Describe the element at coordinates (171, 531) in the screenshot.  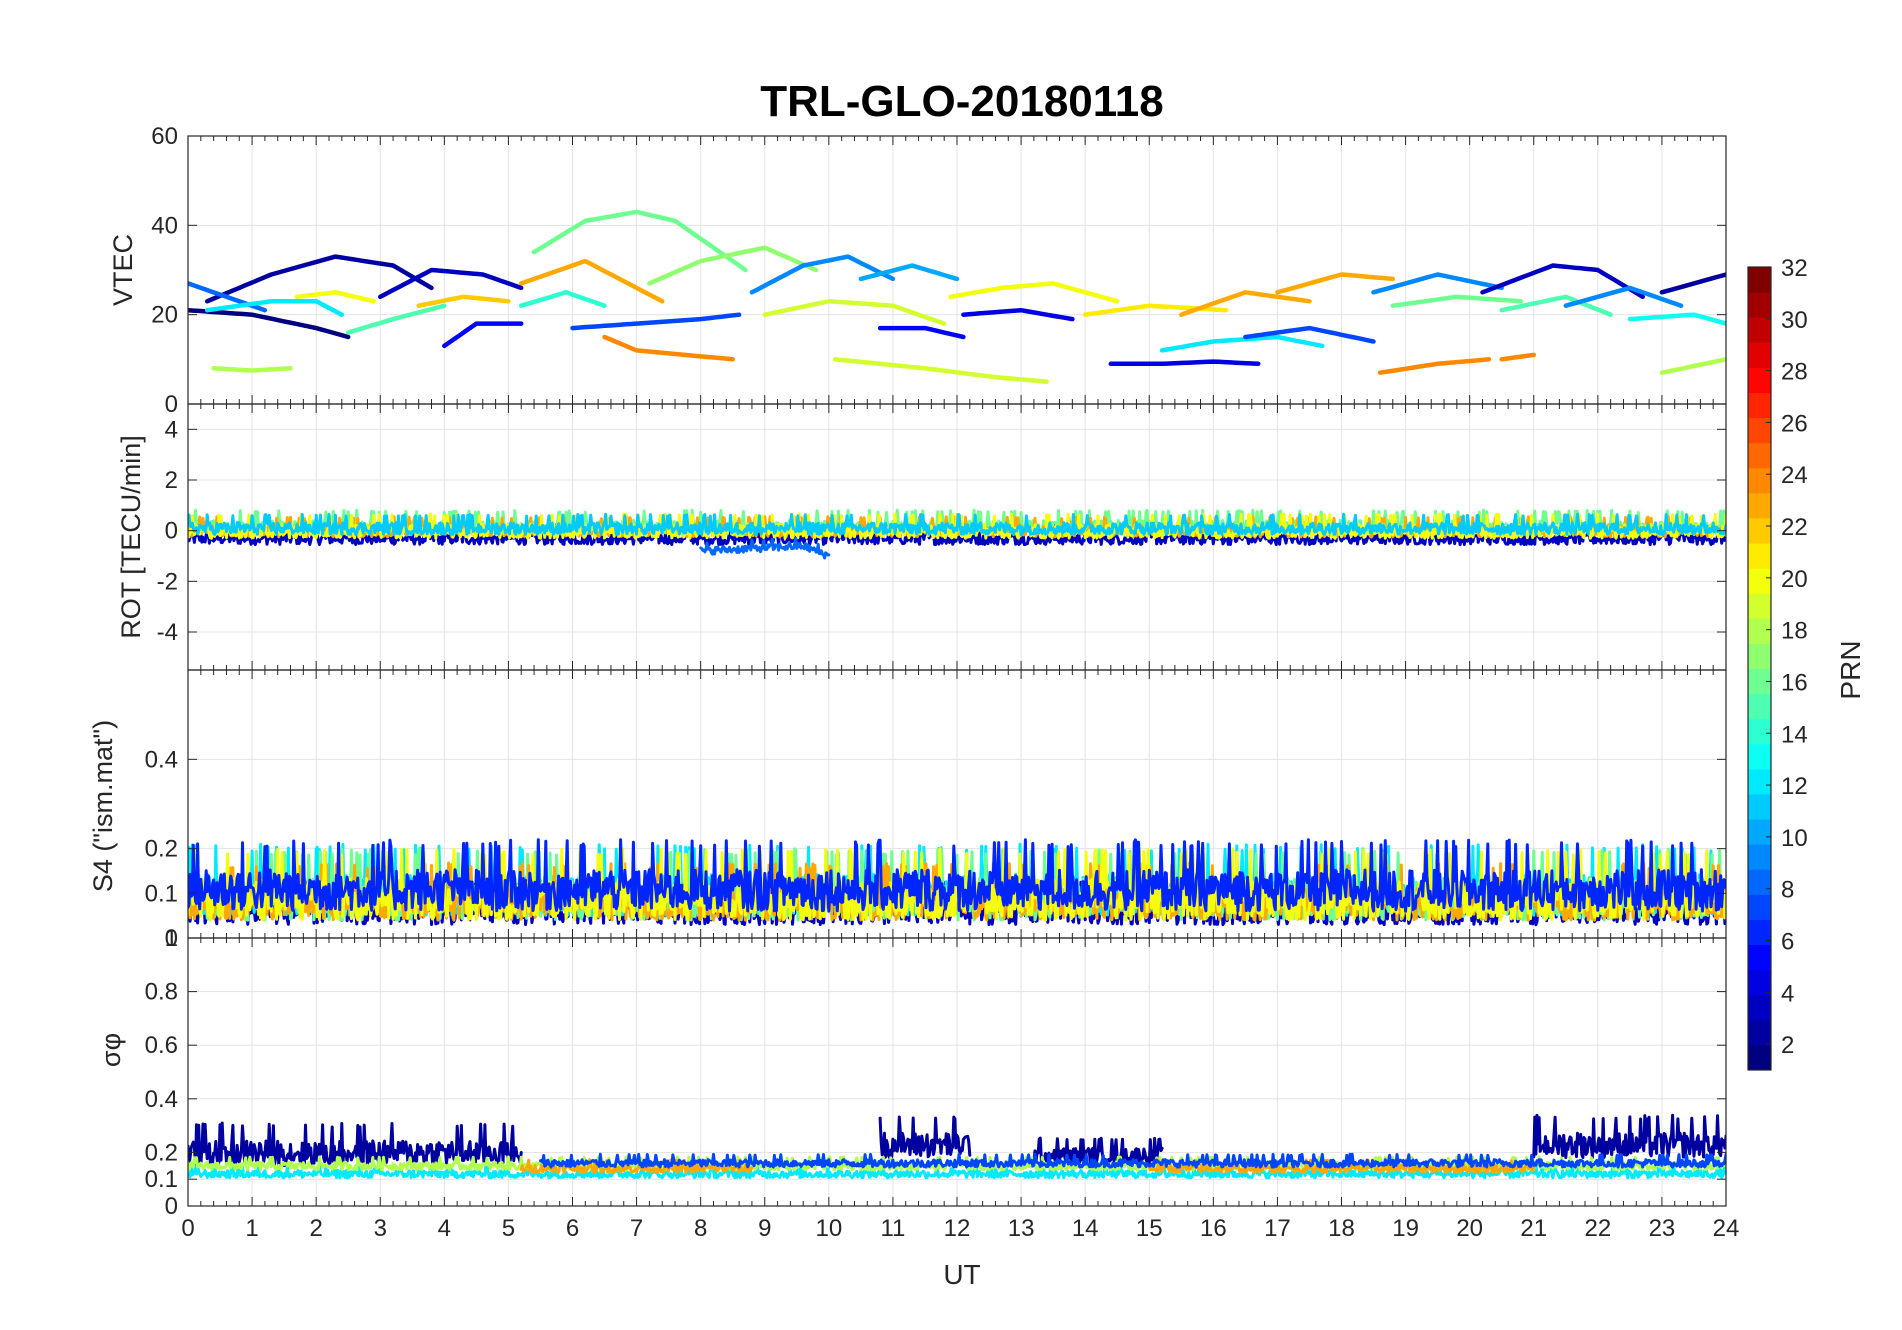
I see `panel-rot-ytick-label: 0` at that location.